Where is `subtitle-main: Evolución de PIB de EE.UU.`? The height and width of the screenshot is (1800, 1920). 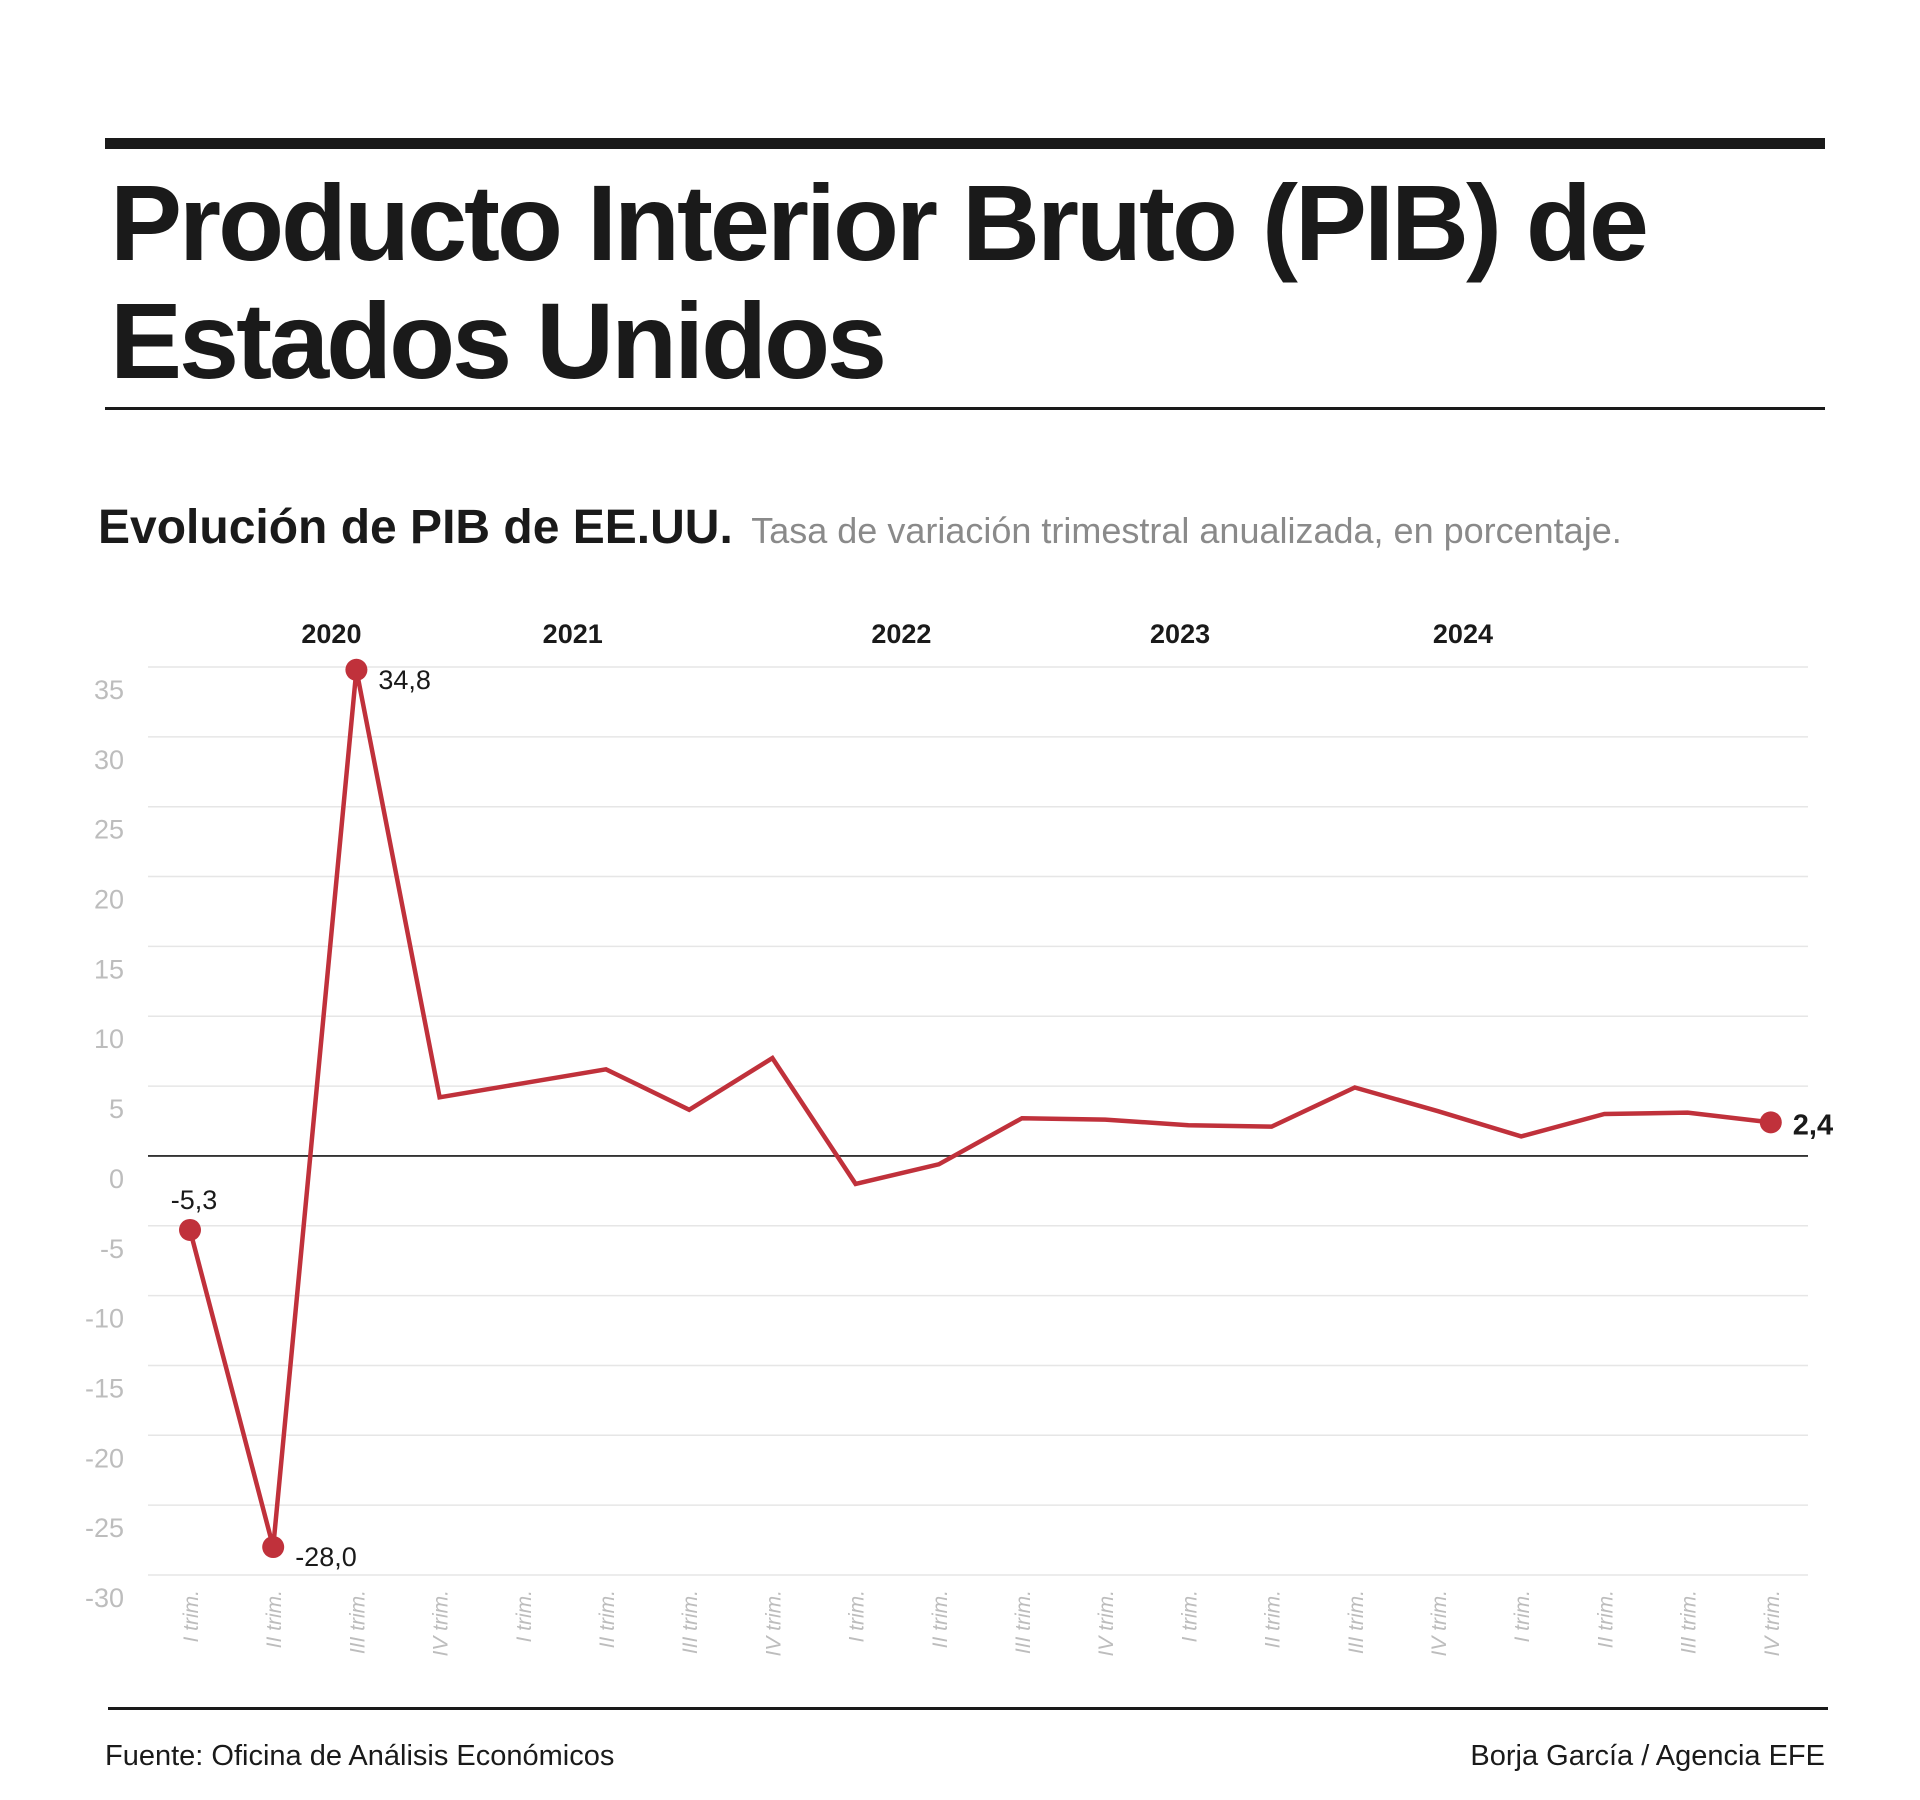
subtitle-main: Evolución de PIB de EE.UU. is located at coordinates (415, 527).